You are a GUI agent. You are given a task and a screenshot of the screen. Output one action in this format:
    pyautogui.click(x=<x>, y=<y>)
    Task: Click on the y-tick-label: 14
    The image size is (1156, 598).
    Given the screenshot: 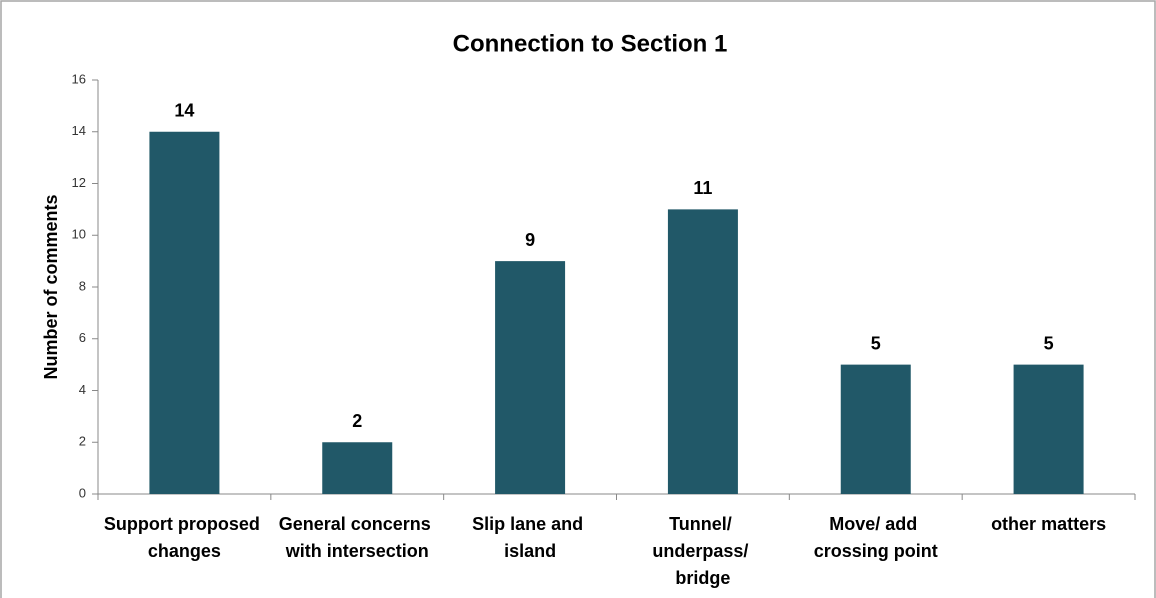 What is the action you would take?
    pyautogui.click(x=79, y=130)
    